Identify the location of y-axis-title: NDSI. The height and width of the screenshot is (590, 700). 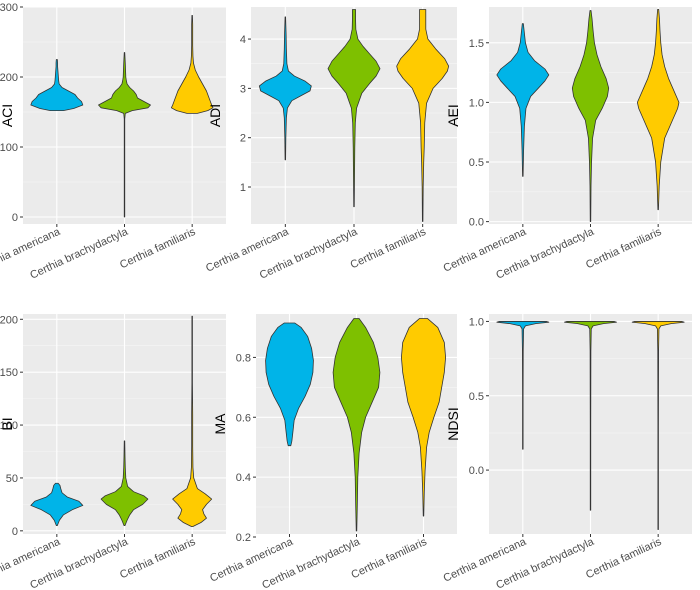
(453, 423).